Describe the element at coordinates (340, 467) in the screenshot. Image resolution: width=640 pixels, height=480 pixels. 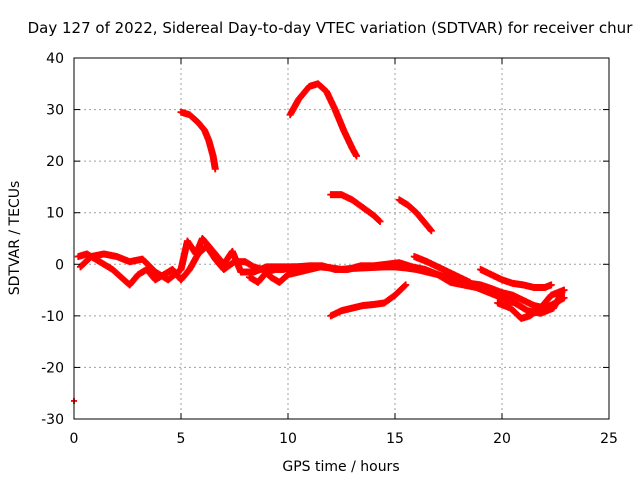
I see `x-axis-label: GPS time / hours` at that location.